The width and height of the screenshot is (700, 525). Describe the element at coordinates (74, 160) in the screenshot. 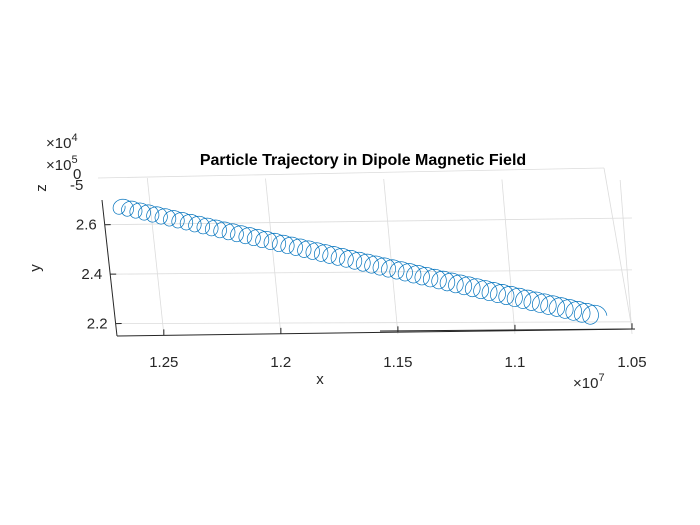

I see `y-exponent: 5` at that location.